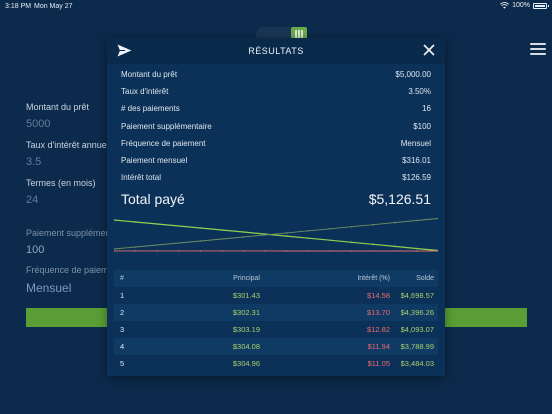  What do you see at coordinates (276, 312) in the screenshot?
I see `table-row: 2 $302.31 $13.70 $4,396.26` at bounding box center [276, 312].